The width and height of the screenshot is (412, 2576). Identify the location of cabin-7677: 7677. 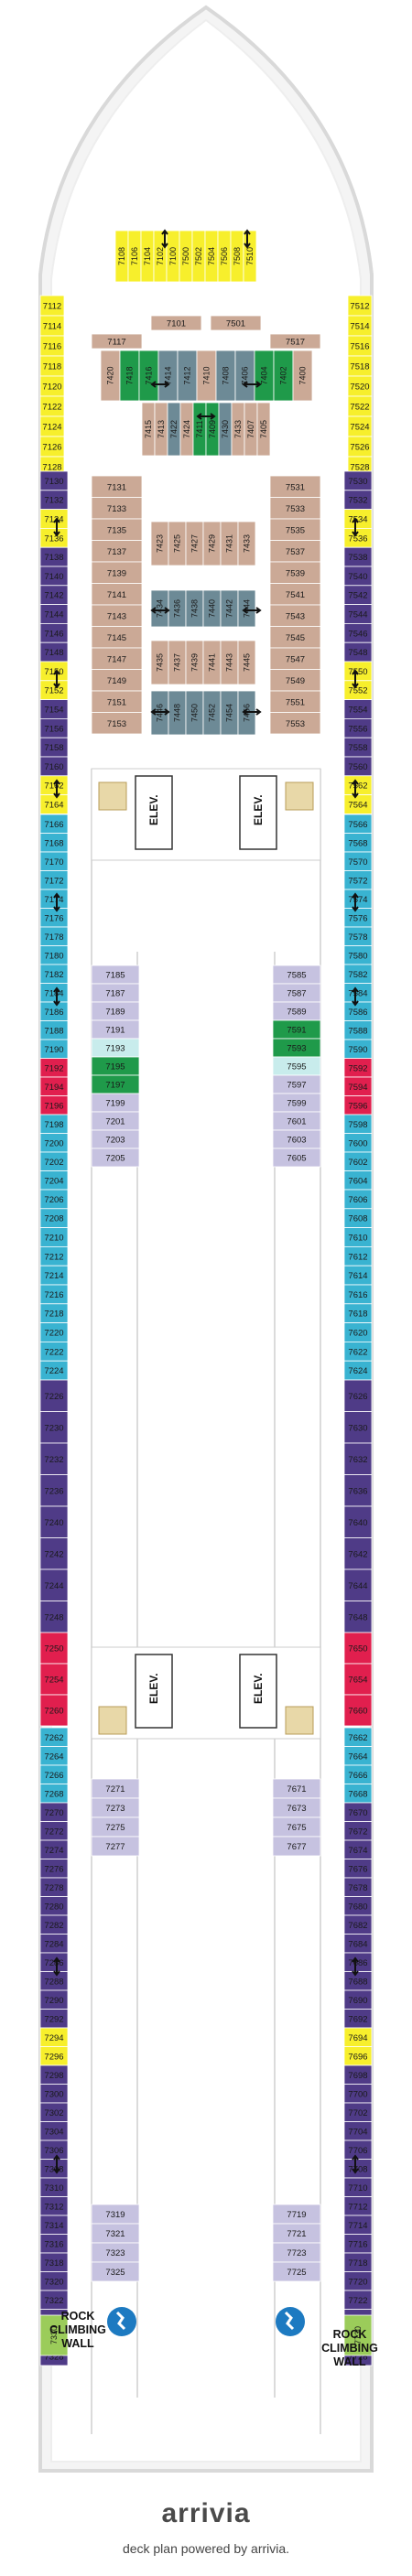
(296, 1846).